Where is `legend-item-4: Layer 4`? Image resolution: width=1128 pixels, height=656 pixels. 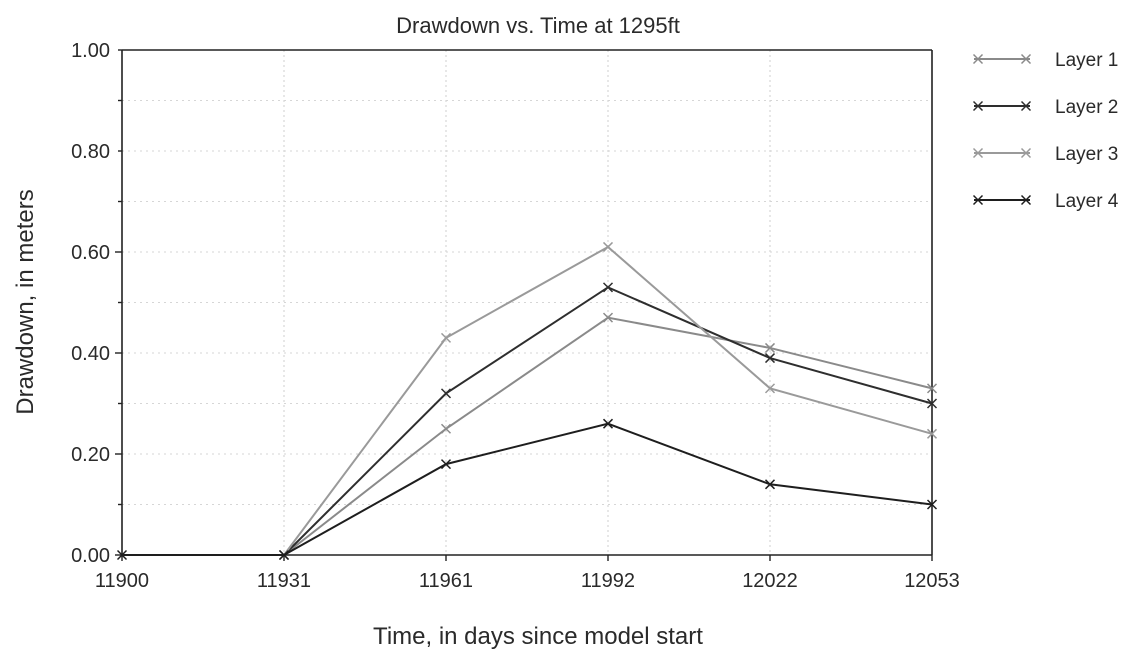
legend-item-4: Layer 4 is located at coordinates (1045, 201).